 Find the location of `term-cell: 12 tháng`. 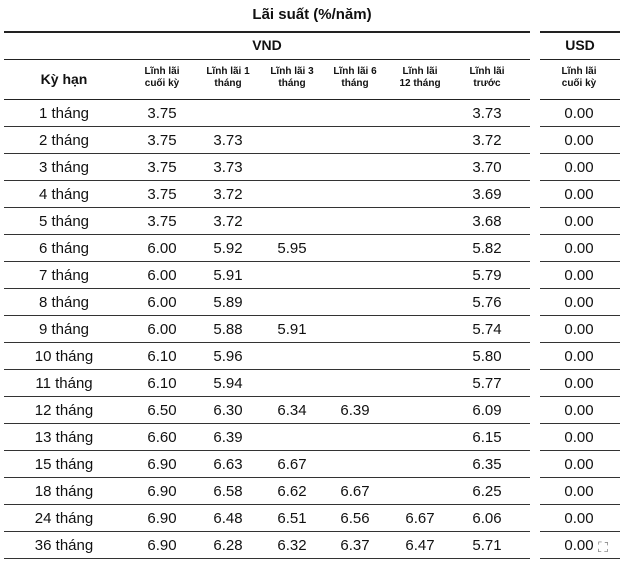

term-cell: 12 tháng is located at coordinates (64, 410).